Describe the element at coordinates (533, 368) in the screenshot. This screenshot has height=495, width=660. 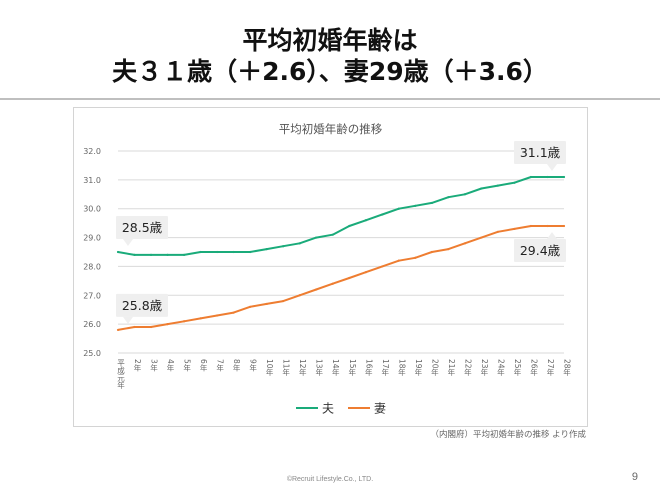
I see `x-tick-label: 26年` at that location.